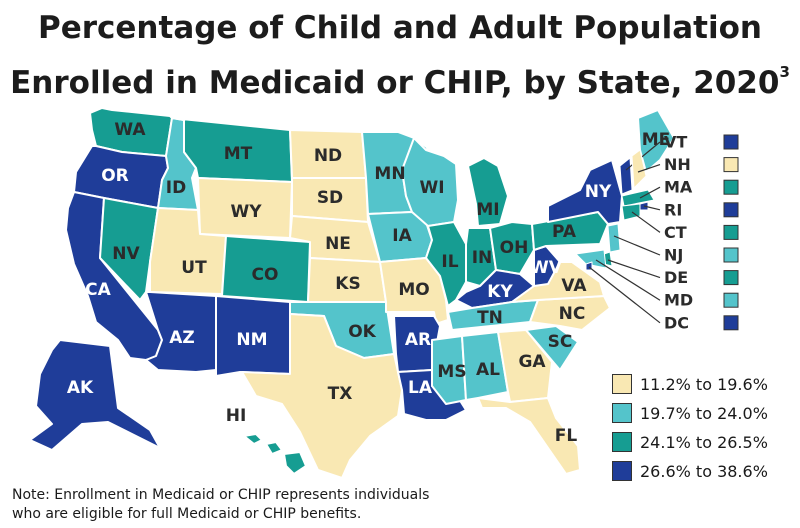 This screenshot has width=800, height=528. I want to click on leader-line-md, so click(628, 280).